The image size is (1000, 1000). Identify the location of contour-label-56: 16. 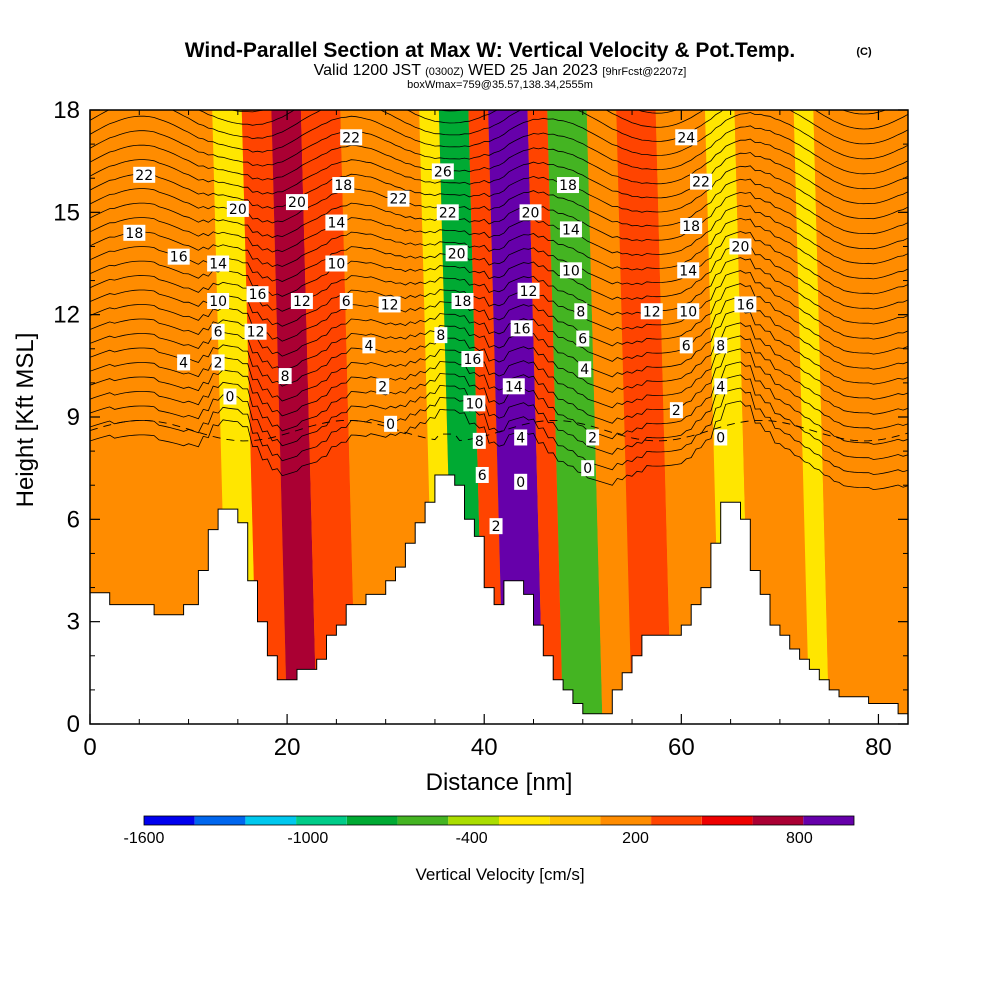
(745, 304).